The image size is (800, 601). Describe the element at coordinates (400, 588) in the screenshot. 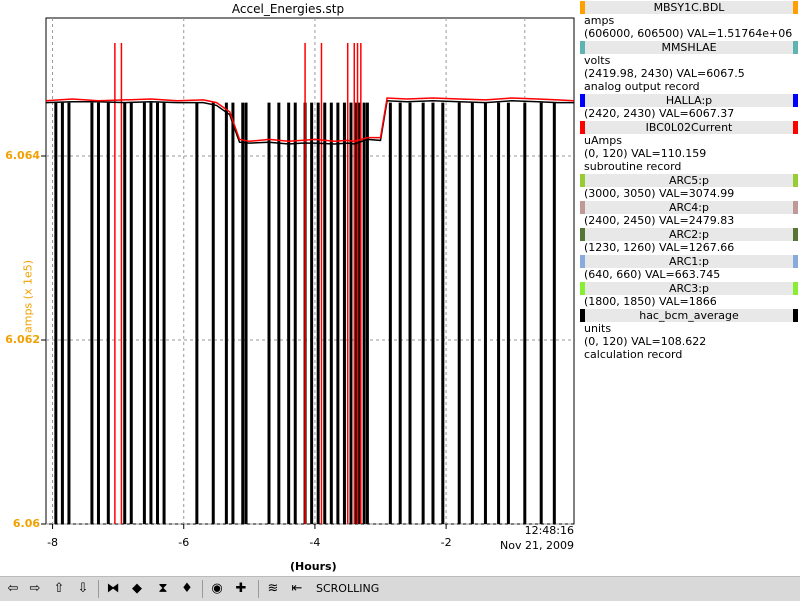

I see `toolbar: SCROLLING ⇦ ⇨ ⇧ ⇩ ⧓ ◆ ⧗ ♦ ◉ ✚ ≋ ⇤` at that location.